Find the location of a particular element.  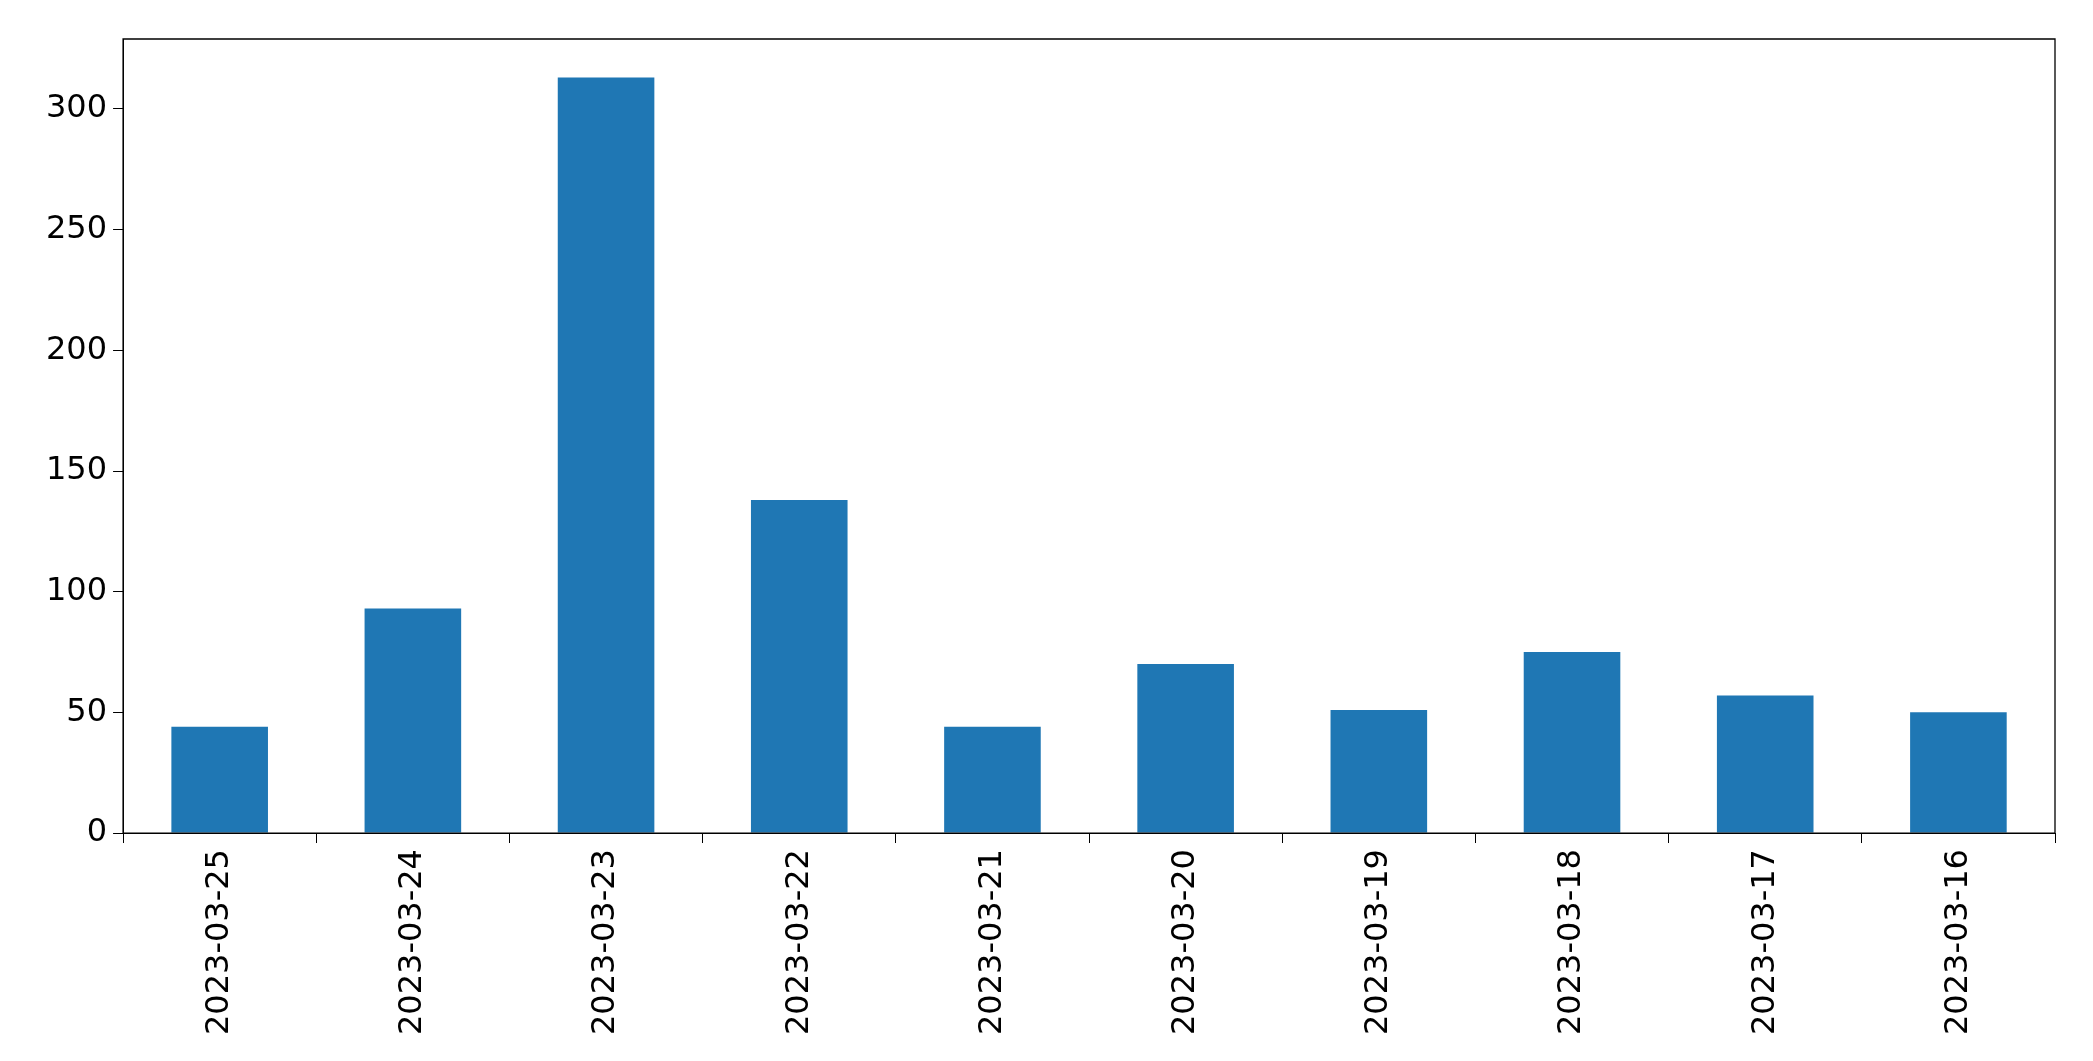

y-tick-label: 250 is located at coordinates (77, 226).